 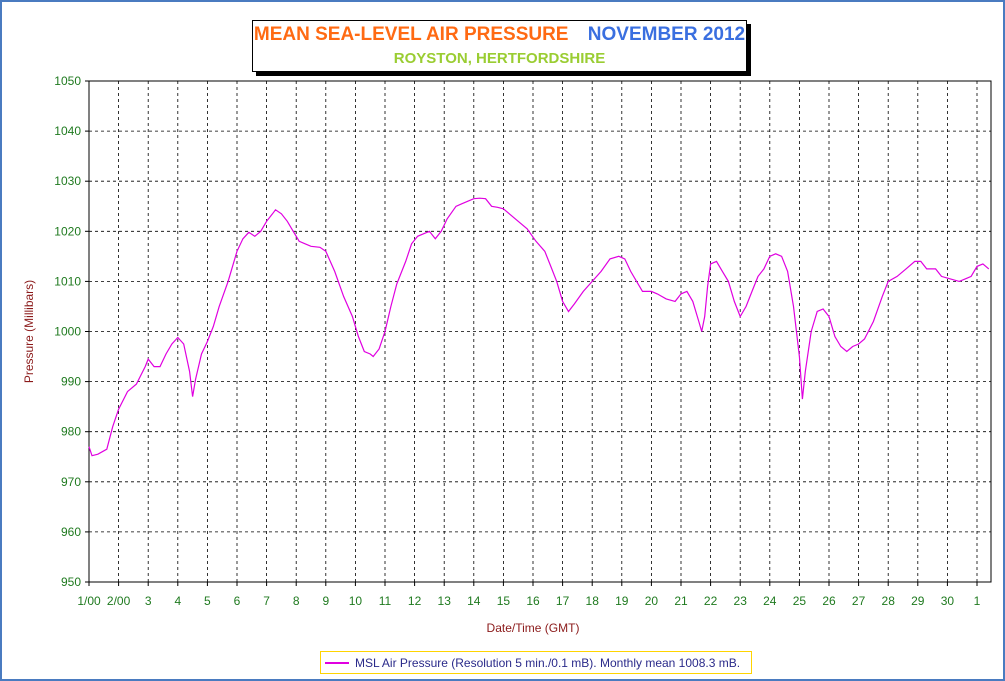 What do you see at coordinates (89, 601) in the screenshot?
I see `x-tick-label: 1/00` at bounding box center [89, 601].